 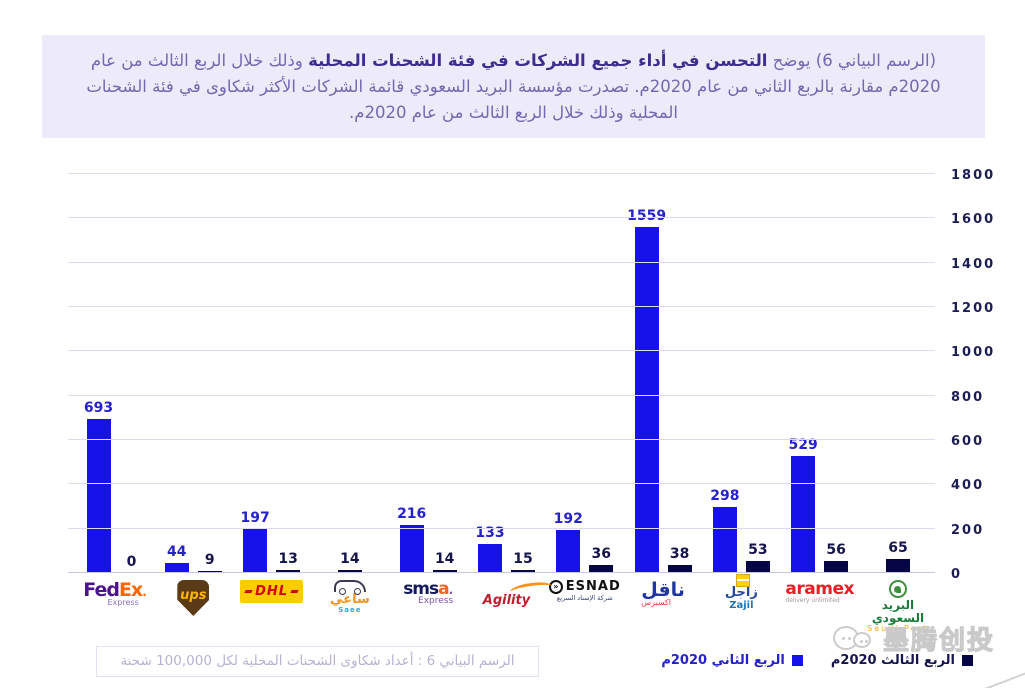 I want to click on legend-item-q2: الربع الثاني 2020م, so click(x=732, y=660).